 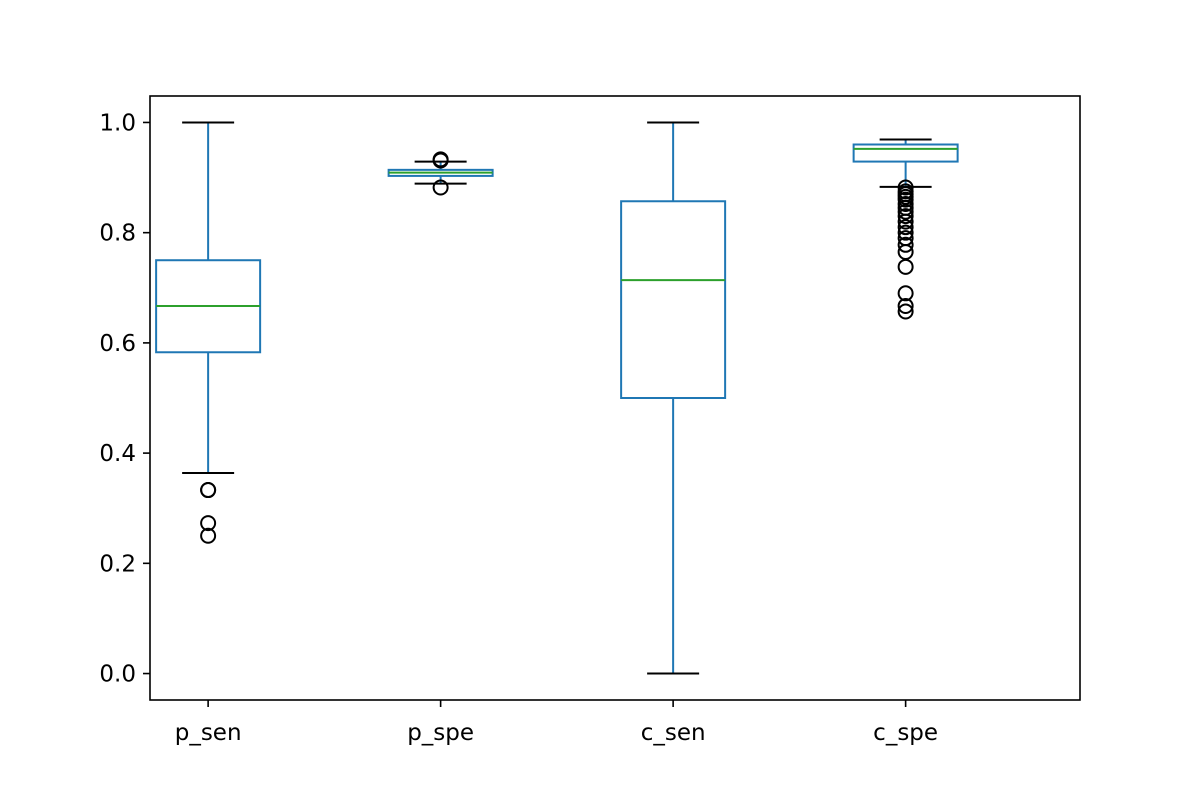 I want to click on box-group-c_sen, so click(x=673, y=398).